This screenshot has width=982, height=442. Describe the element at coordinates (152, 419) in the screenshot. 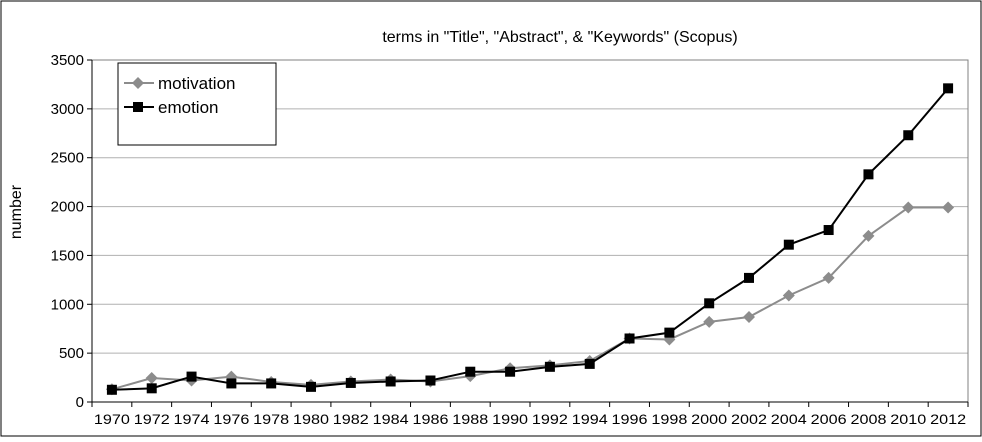

I see `x-tick-label: 1972` at that location.